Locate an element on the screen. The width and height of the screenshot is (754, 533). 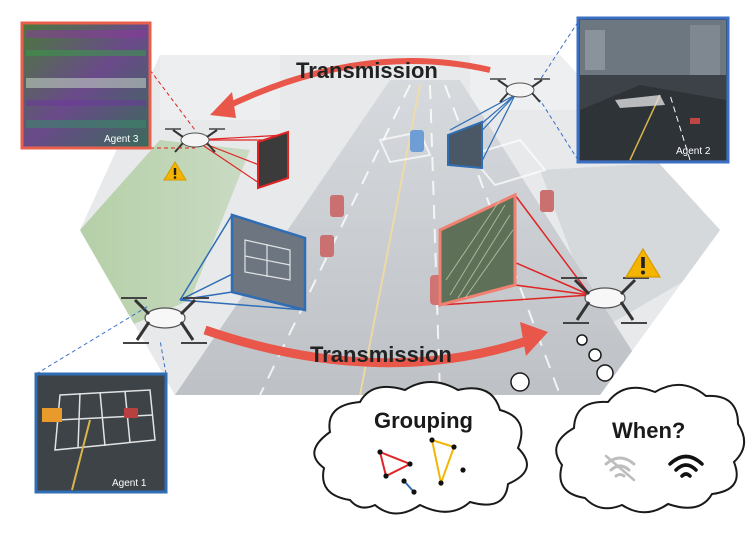
agent2-label: Agent 2 is located at coordinates (693, 151).